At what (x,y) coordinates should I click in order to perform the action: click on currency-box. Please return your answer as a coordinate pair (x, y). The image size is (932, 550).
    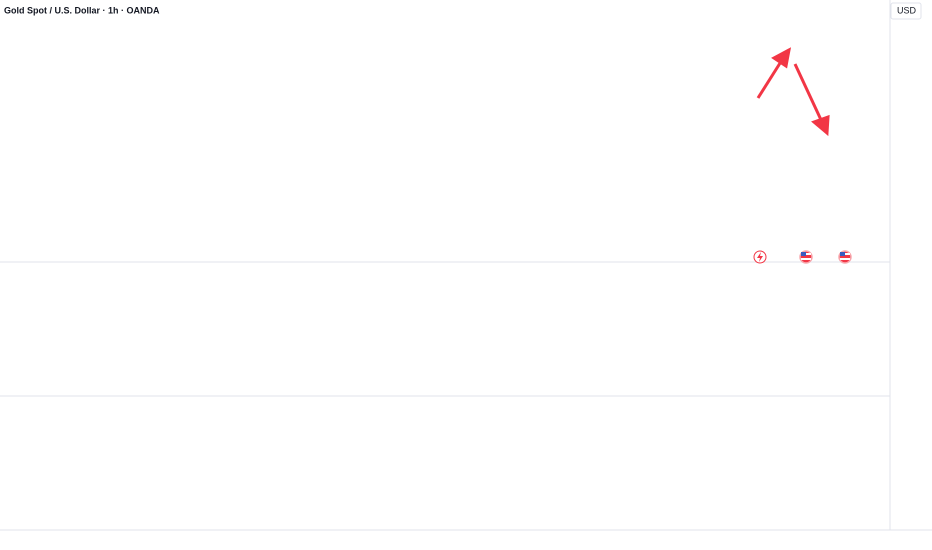
    Looking at the image, I should click on (906, 11).